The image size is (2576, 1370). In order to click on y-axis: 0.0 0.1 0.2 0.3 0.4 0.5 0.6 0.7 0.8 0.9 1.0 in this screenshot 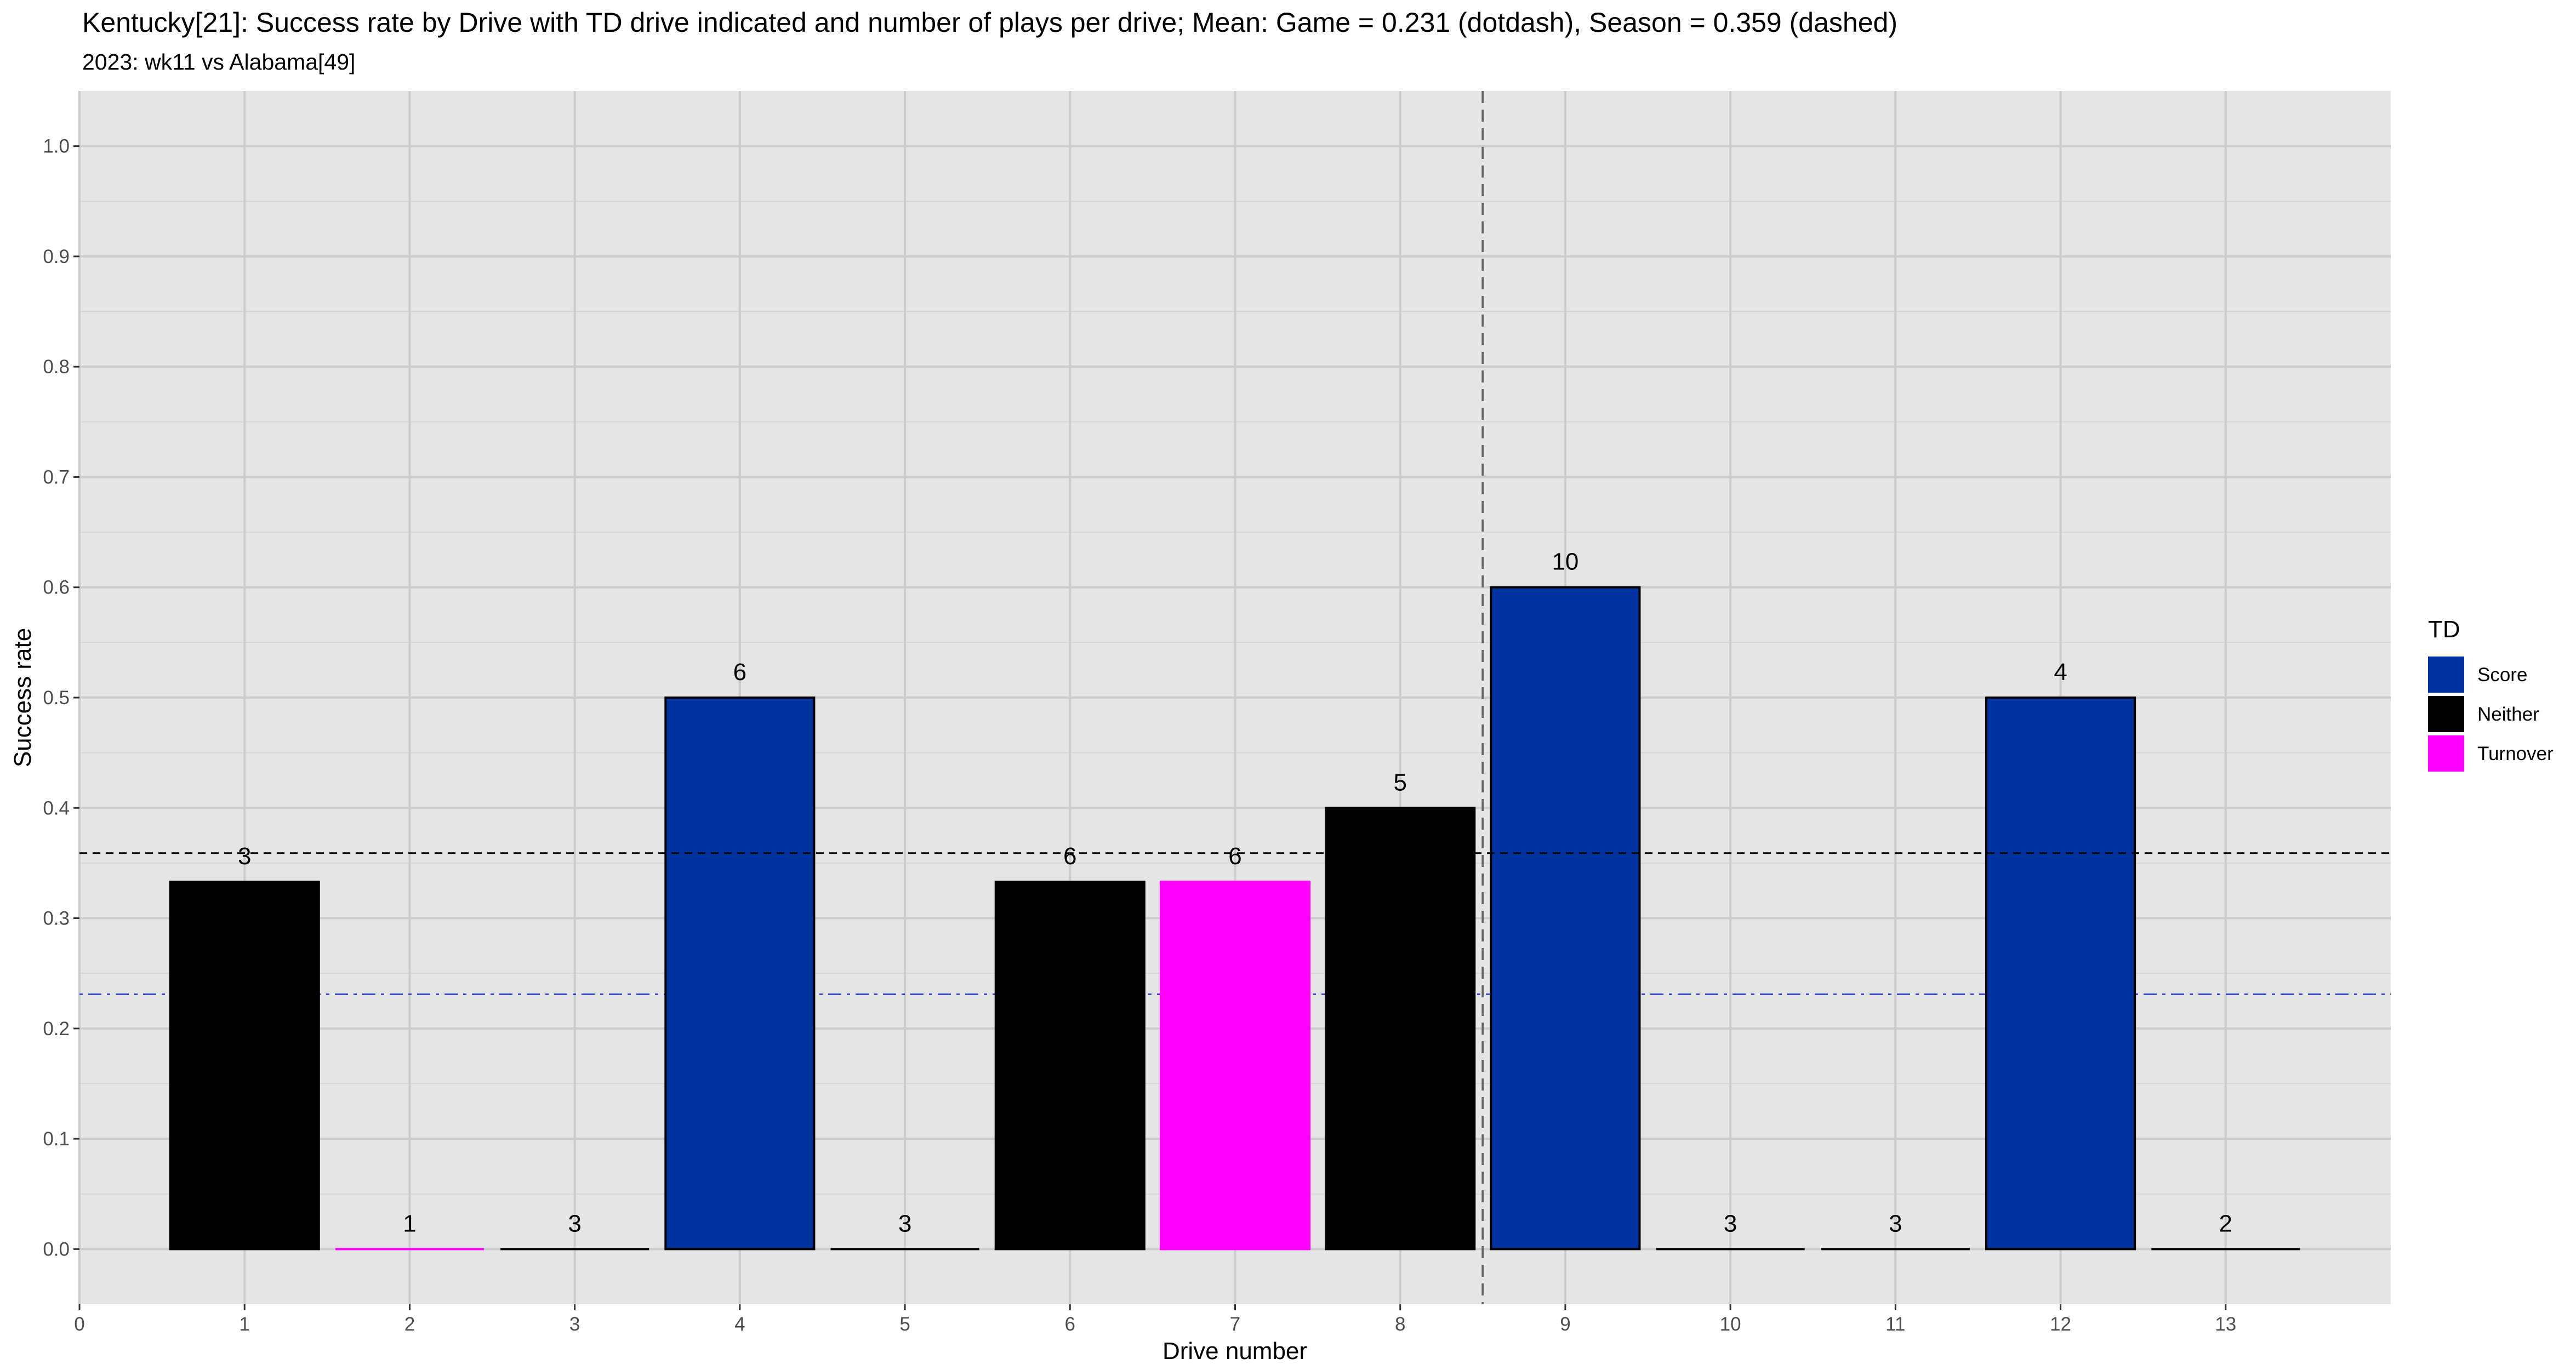, I will do `click(61, 698)`.